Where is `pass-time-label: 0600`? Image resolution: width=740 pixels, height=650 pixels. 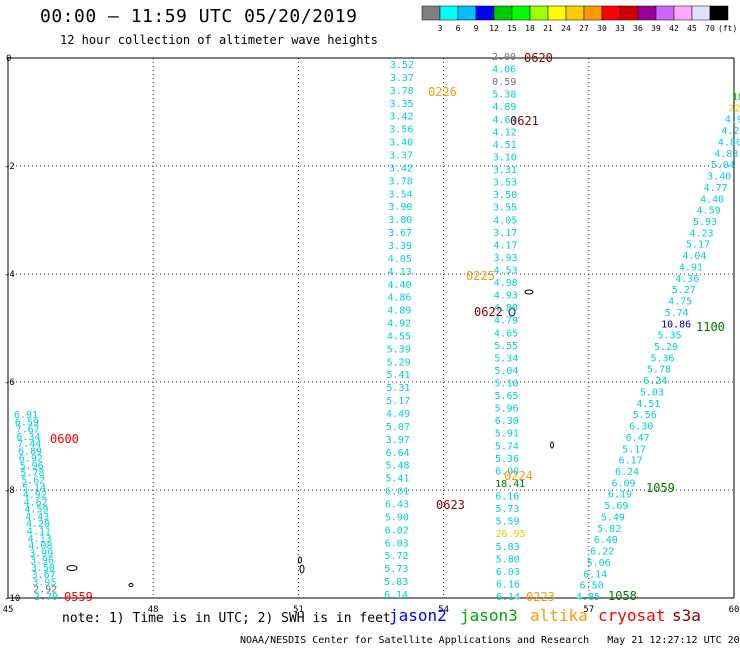 pass-time-label: 0600 is located at coordinates (64, 439).